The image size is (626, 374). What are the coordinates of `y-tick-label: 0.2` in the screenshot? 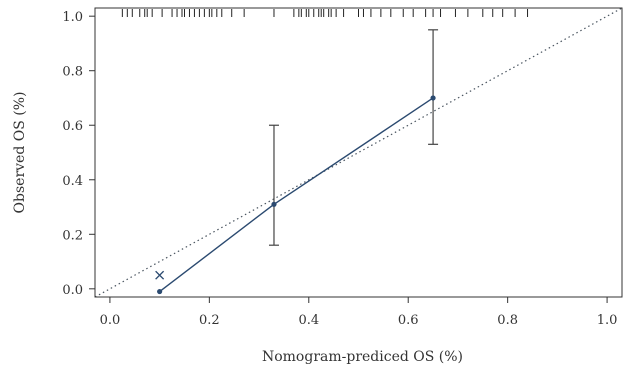 It's located at (72, 235).